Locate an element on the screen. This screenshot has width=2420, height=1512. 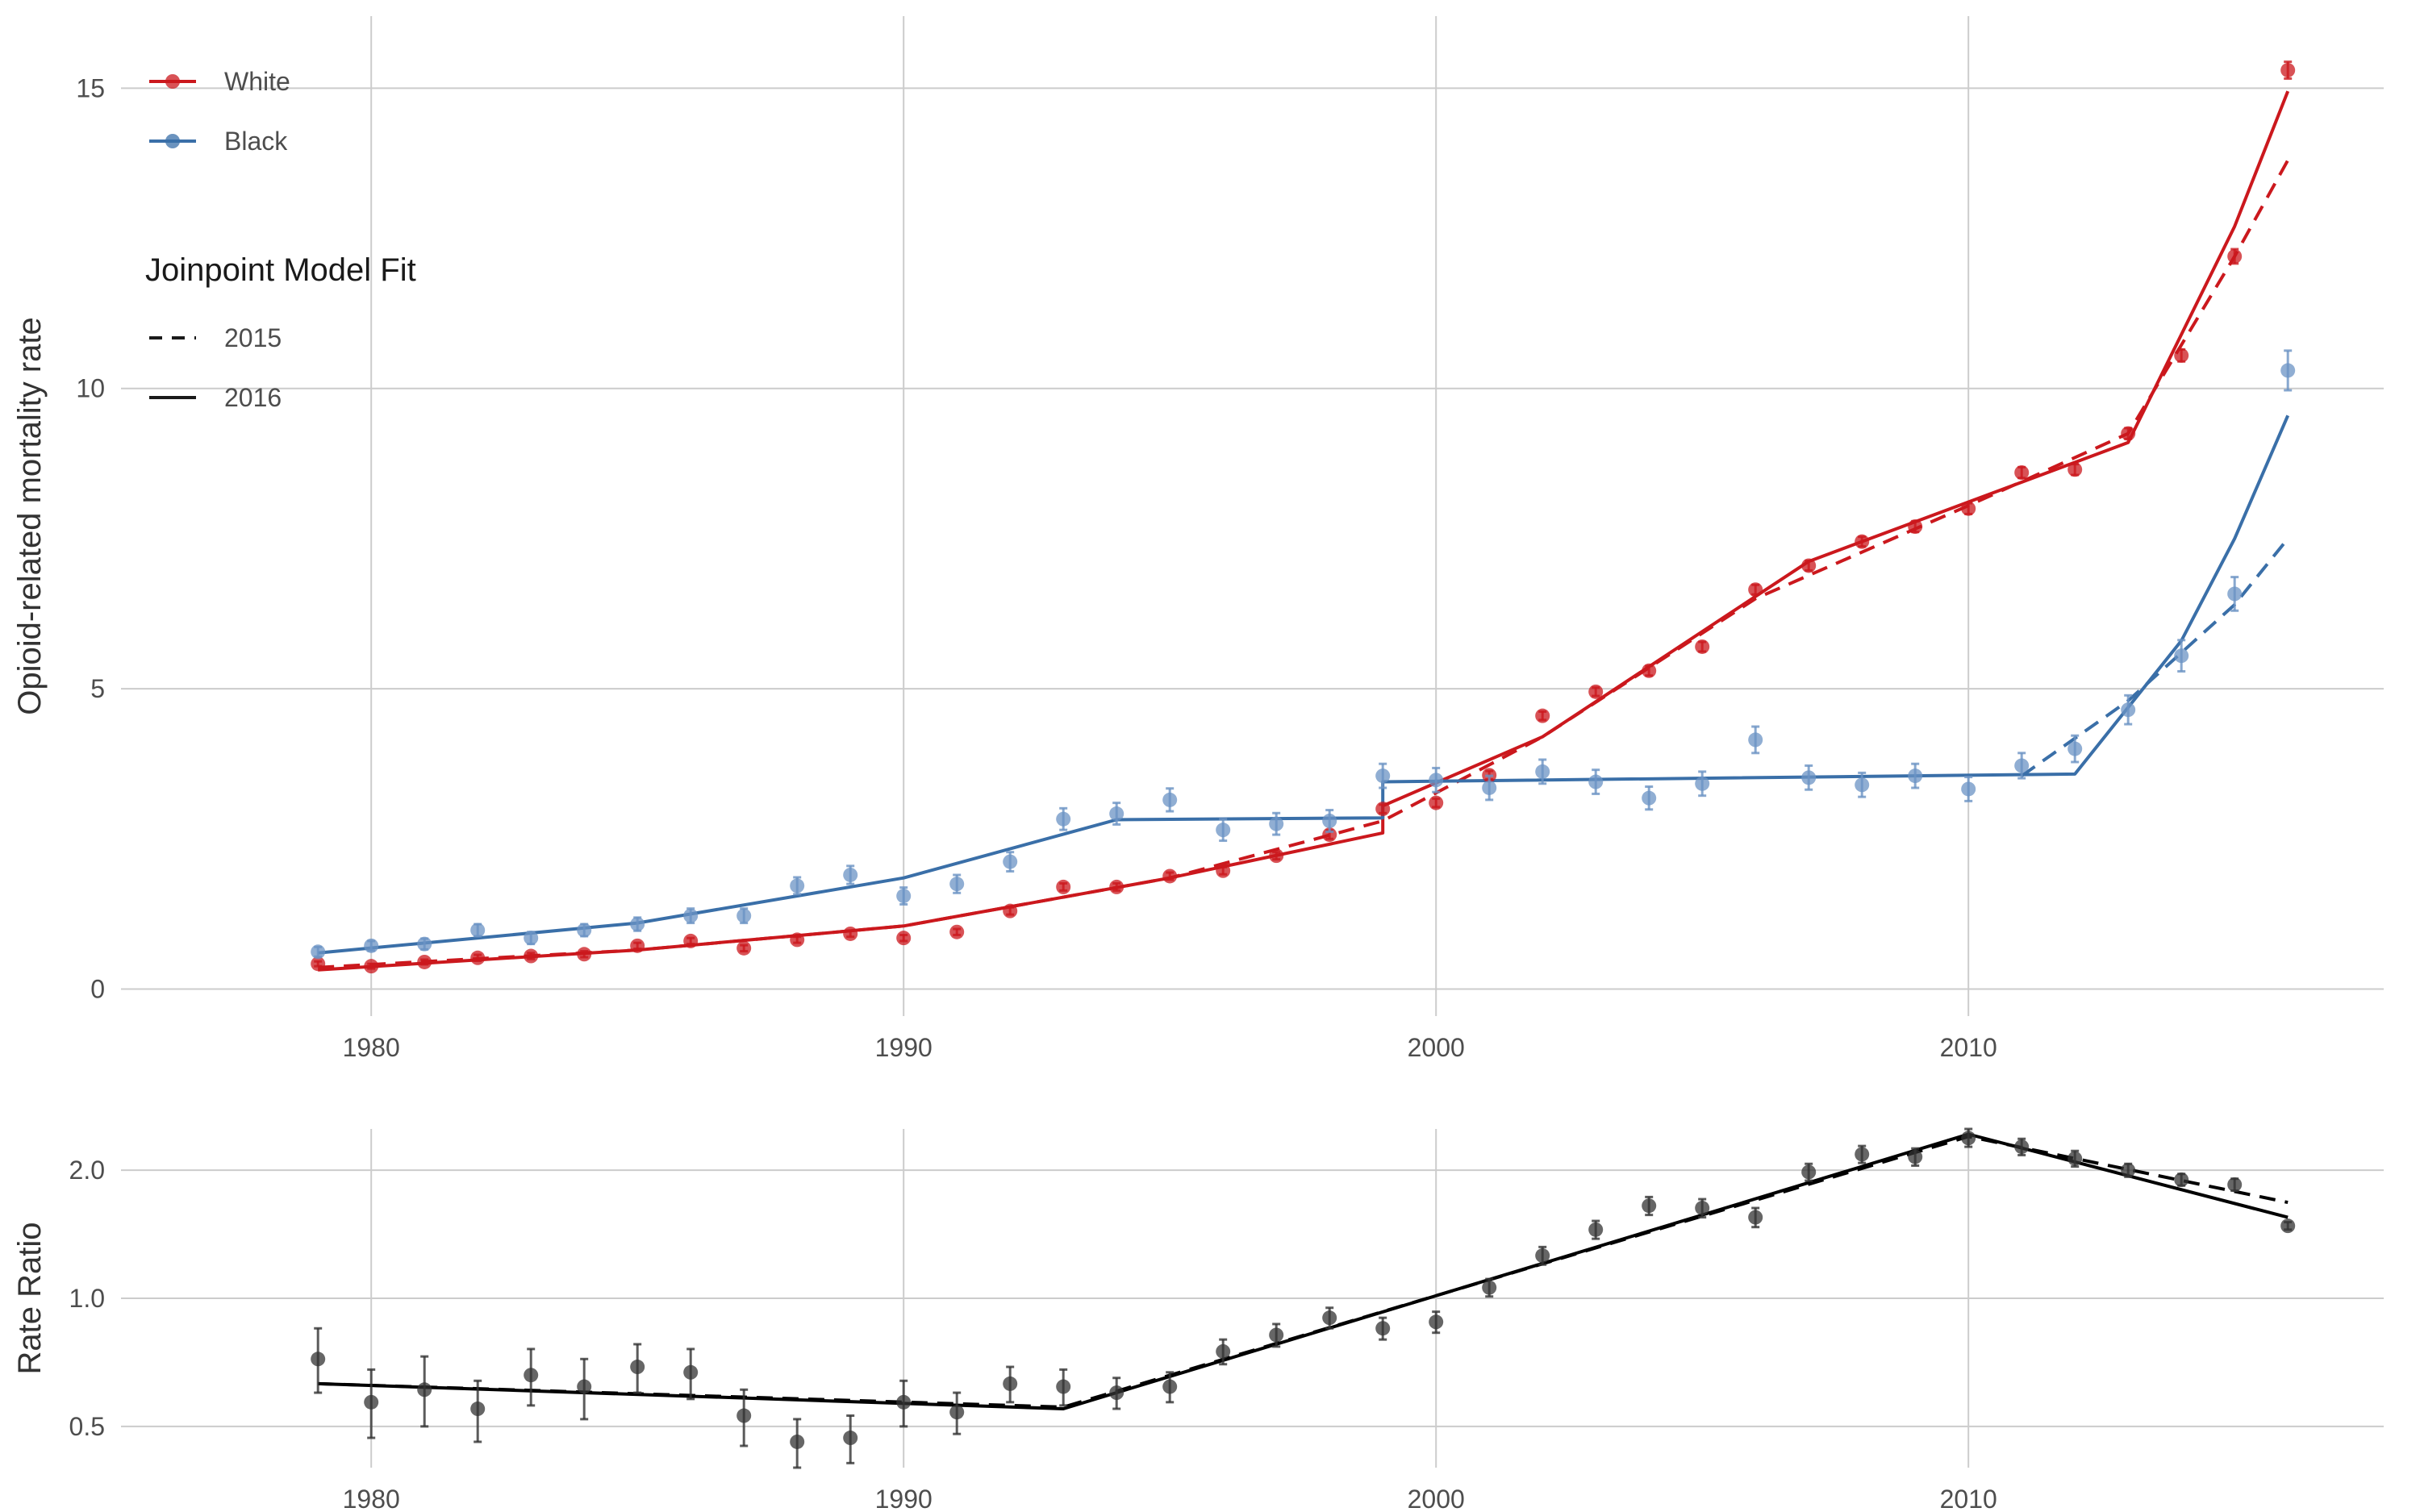
legend-key-point-black is located at coordinates (172, 141).